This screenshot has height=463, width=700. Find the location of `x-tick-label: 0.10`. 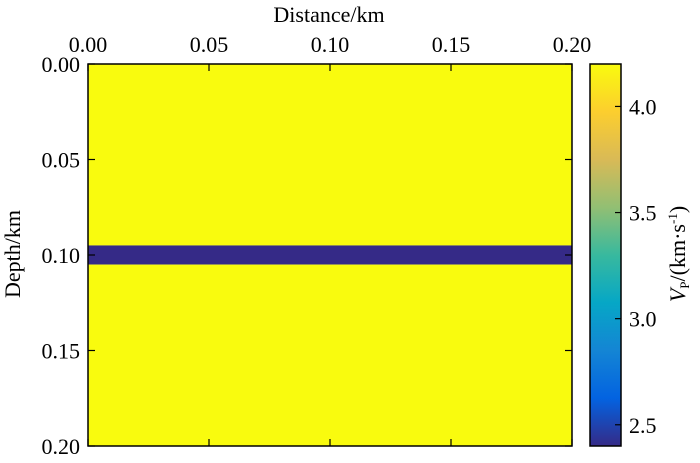

x-tick-label: 0.10 is located at coordinates (330, 44).